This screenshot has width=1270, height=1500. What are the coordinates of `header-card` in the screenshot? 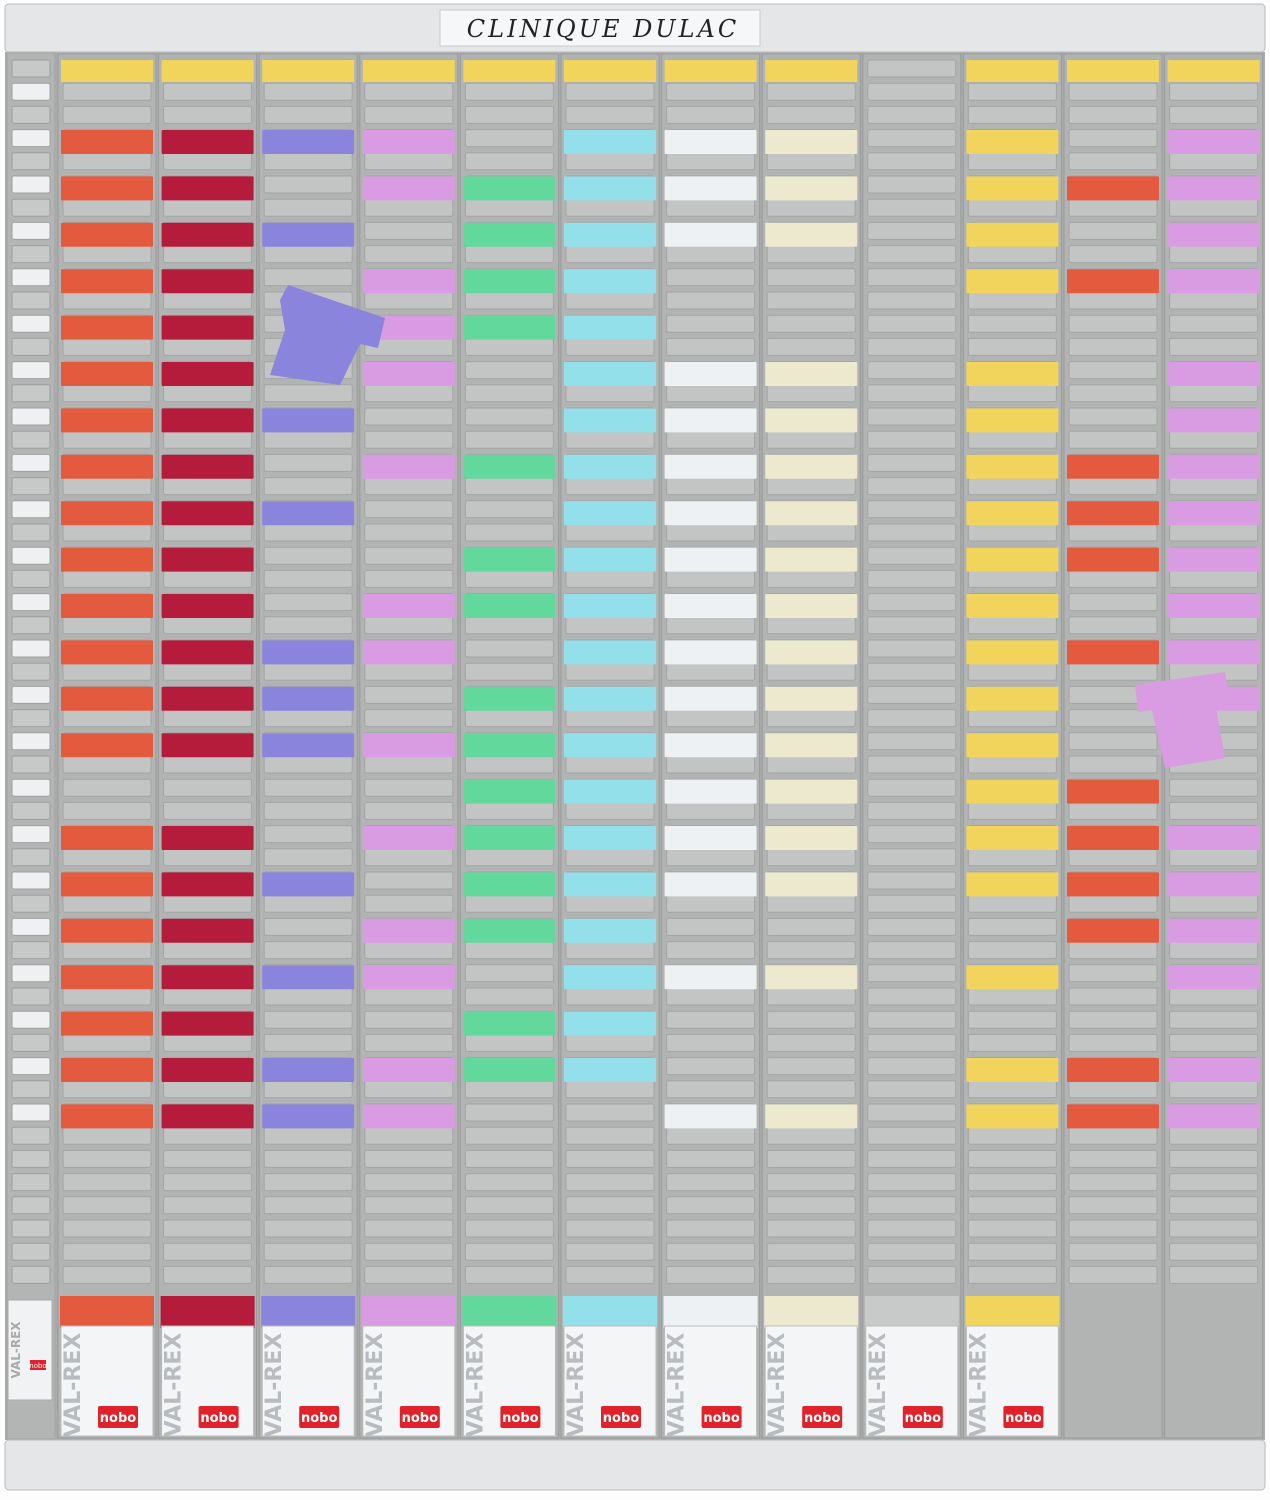 It's located at (1213, 71).